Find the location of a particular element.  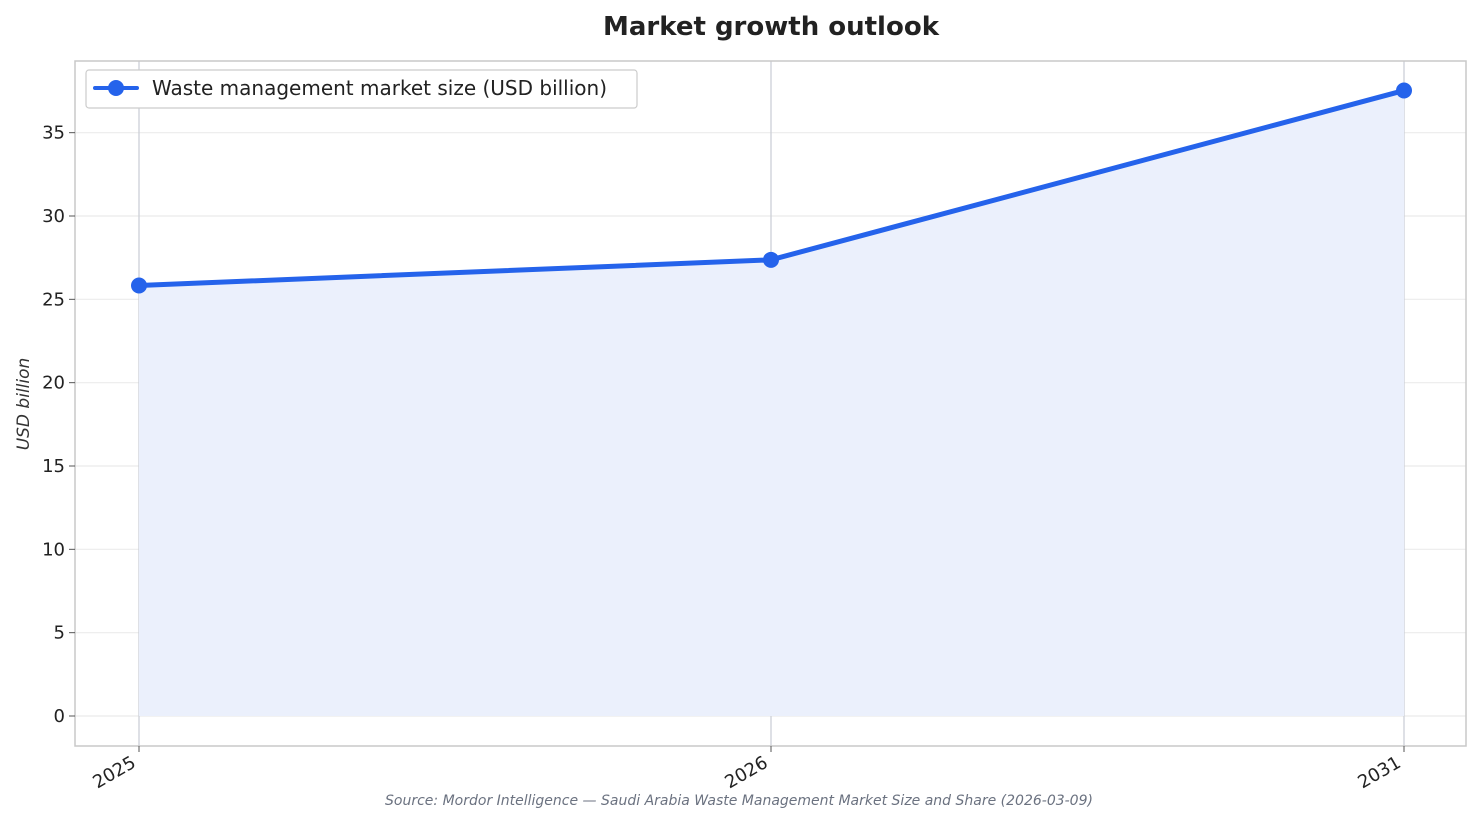

legend-box is located at coordinates (361, 89).